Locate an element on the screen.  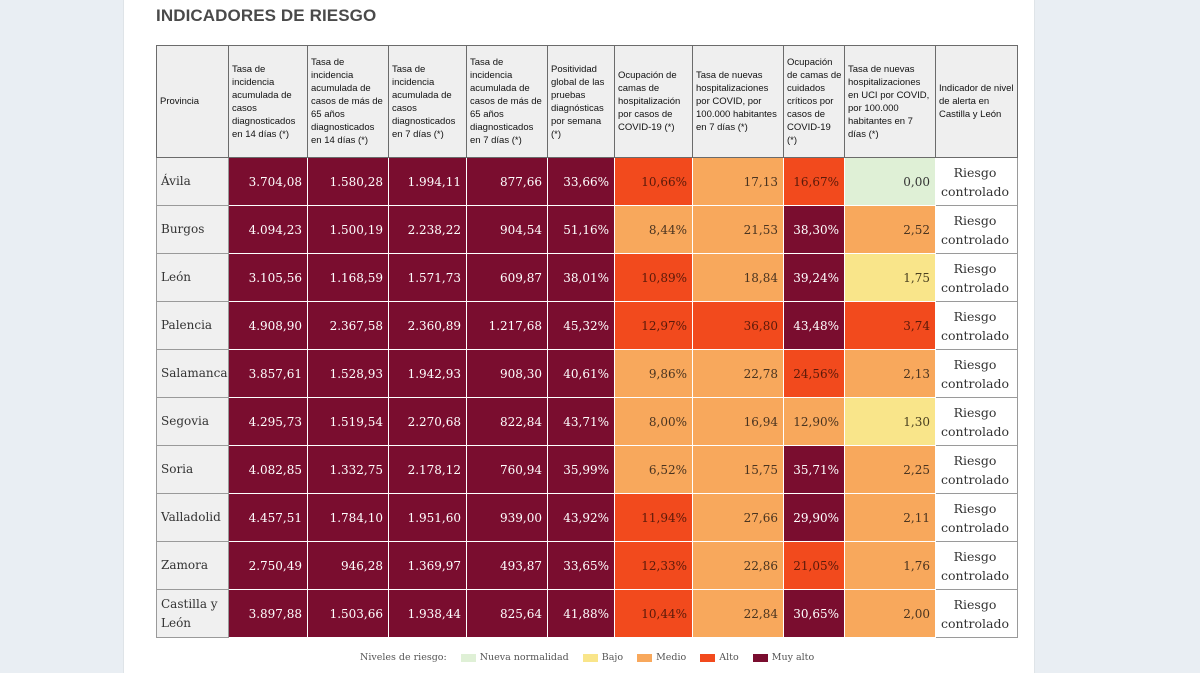
province-cell: León is located at coordinates (192, 277).